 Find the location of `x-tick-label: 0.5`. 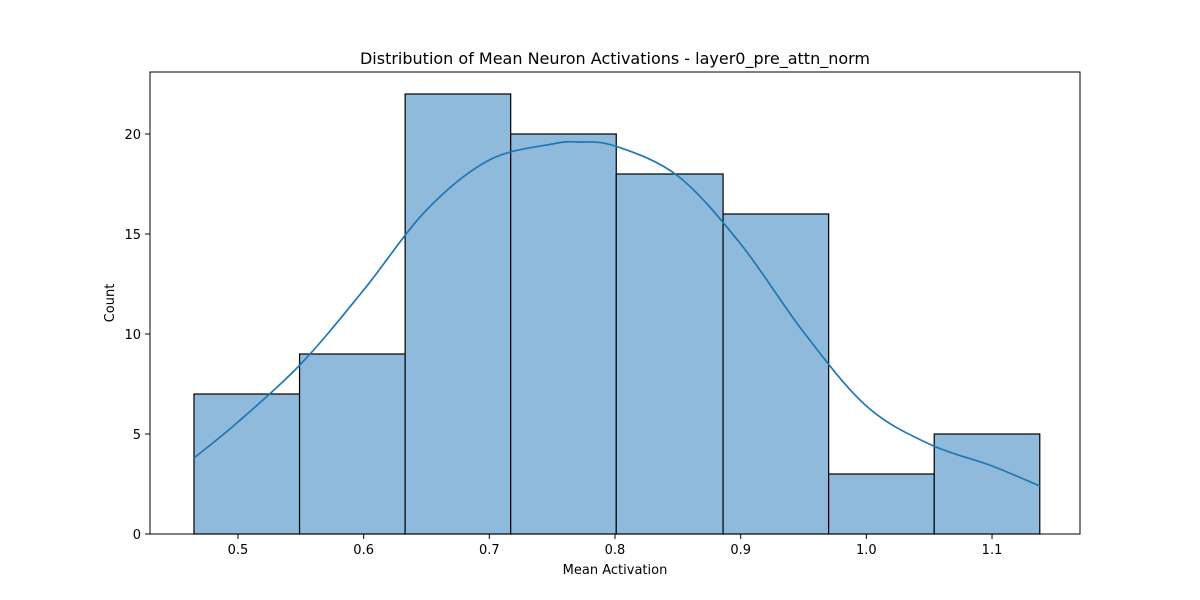

x-tick-label: 0.5 is located at coordinates (238, 550).